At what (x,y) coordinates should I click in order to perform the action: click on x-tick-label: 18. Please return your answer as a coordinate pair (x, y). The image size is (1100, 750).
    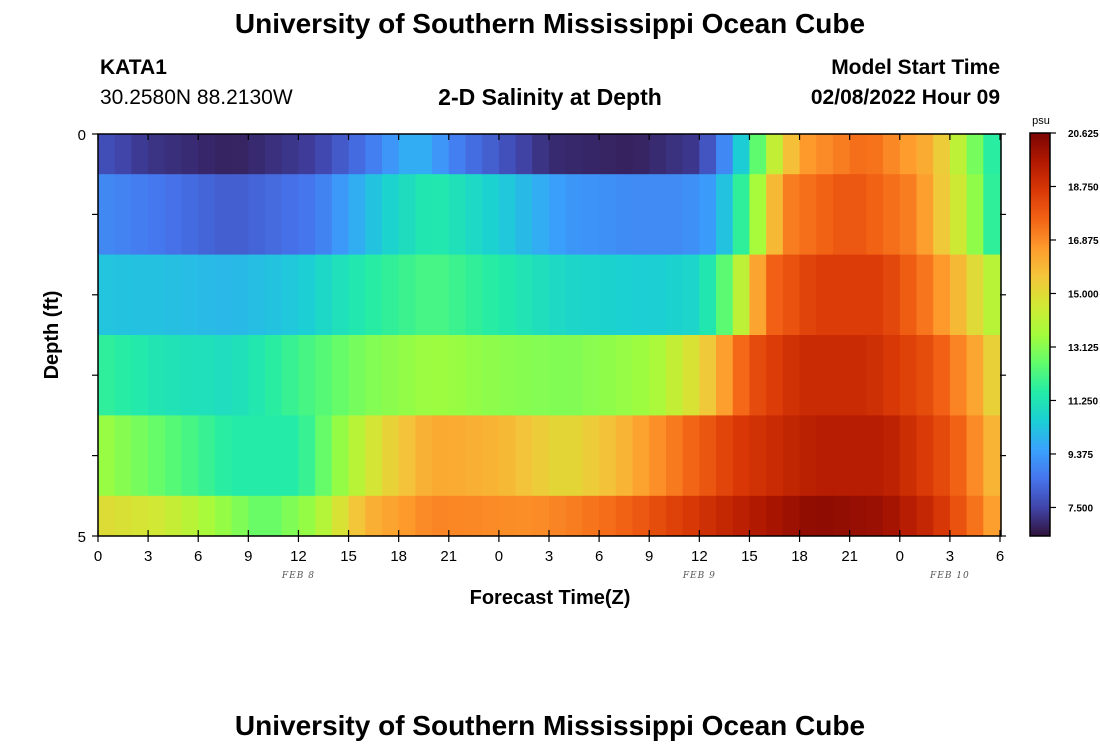
    Looking at the image, I should click on (398, 556).